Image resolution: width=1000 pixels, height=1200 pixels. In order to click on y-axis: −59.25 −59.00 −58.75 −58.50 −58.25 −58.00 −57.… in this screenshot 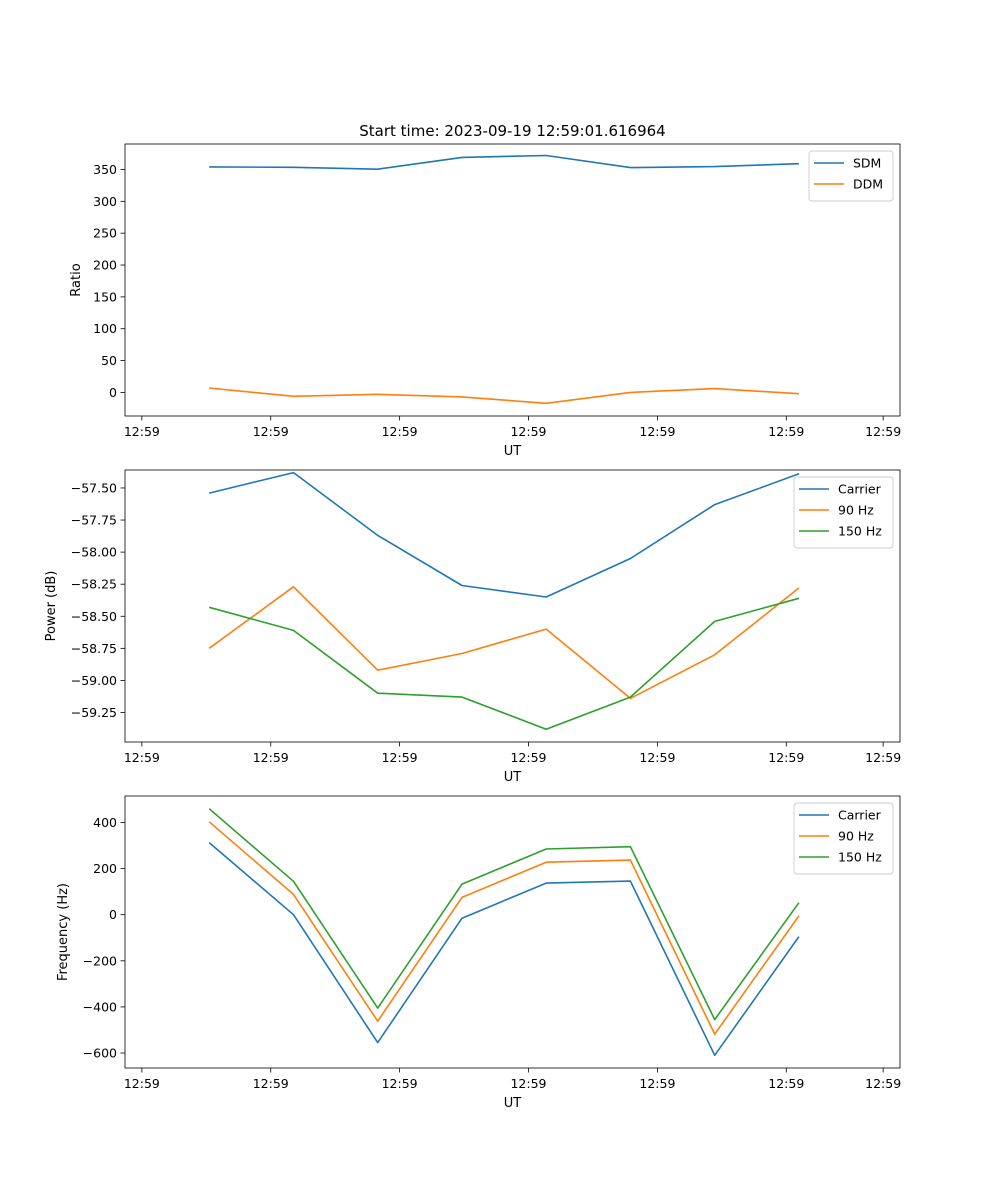, I will do `click(98, 600)`.